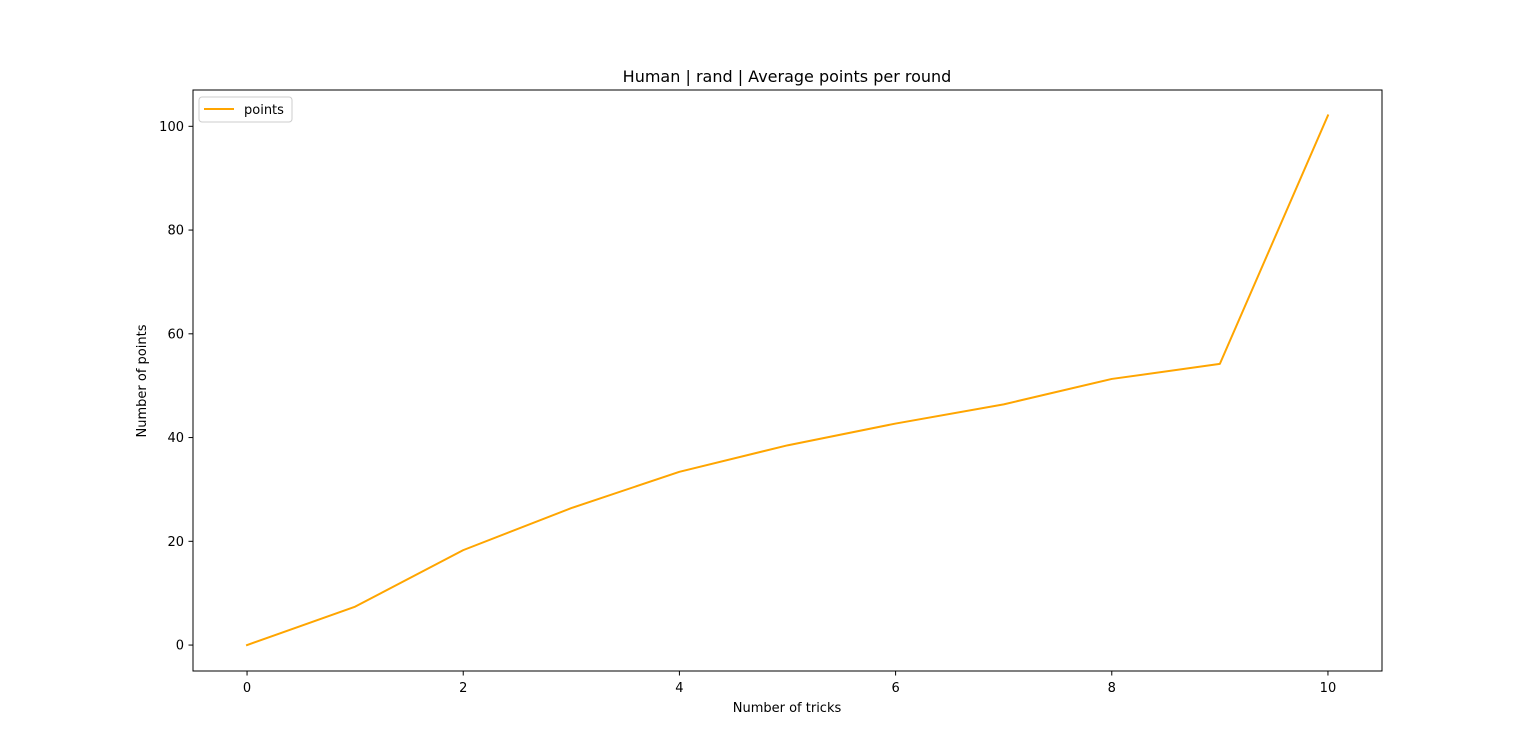  What do you see at coordinates (1112, 688) in the screenshot?
I see `x-tick-label: 8` at bounding box center [1112, 688].